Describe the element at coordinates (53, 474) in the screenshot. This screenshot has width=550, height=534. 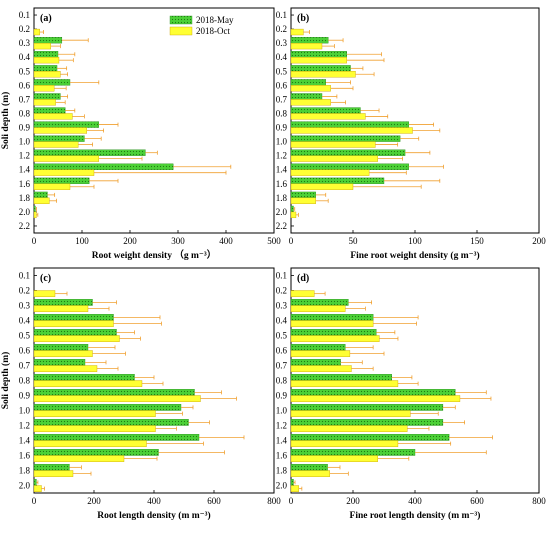
I see `bar-2018-Oct-1.8` at that location.